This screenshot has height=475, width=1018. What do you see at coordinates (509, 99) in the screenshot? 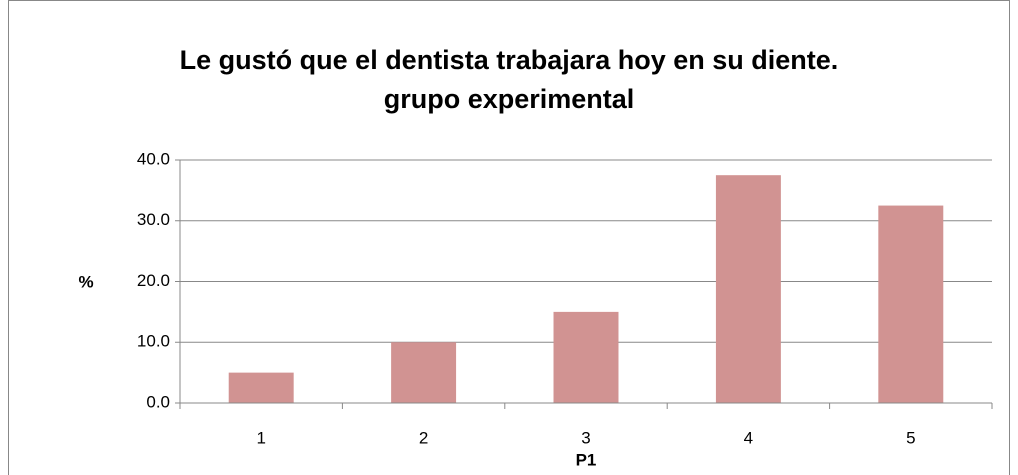
I see `chart-subtitle: grupo experimental` at bounding box center [509, 99].